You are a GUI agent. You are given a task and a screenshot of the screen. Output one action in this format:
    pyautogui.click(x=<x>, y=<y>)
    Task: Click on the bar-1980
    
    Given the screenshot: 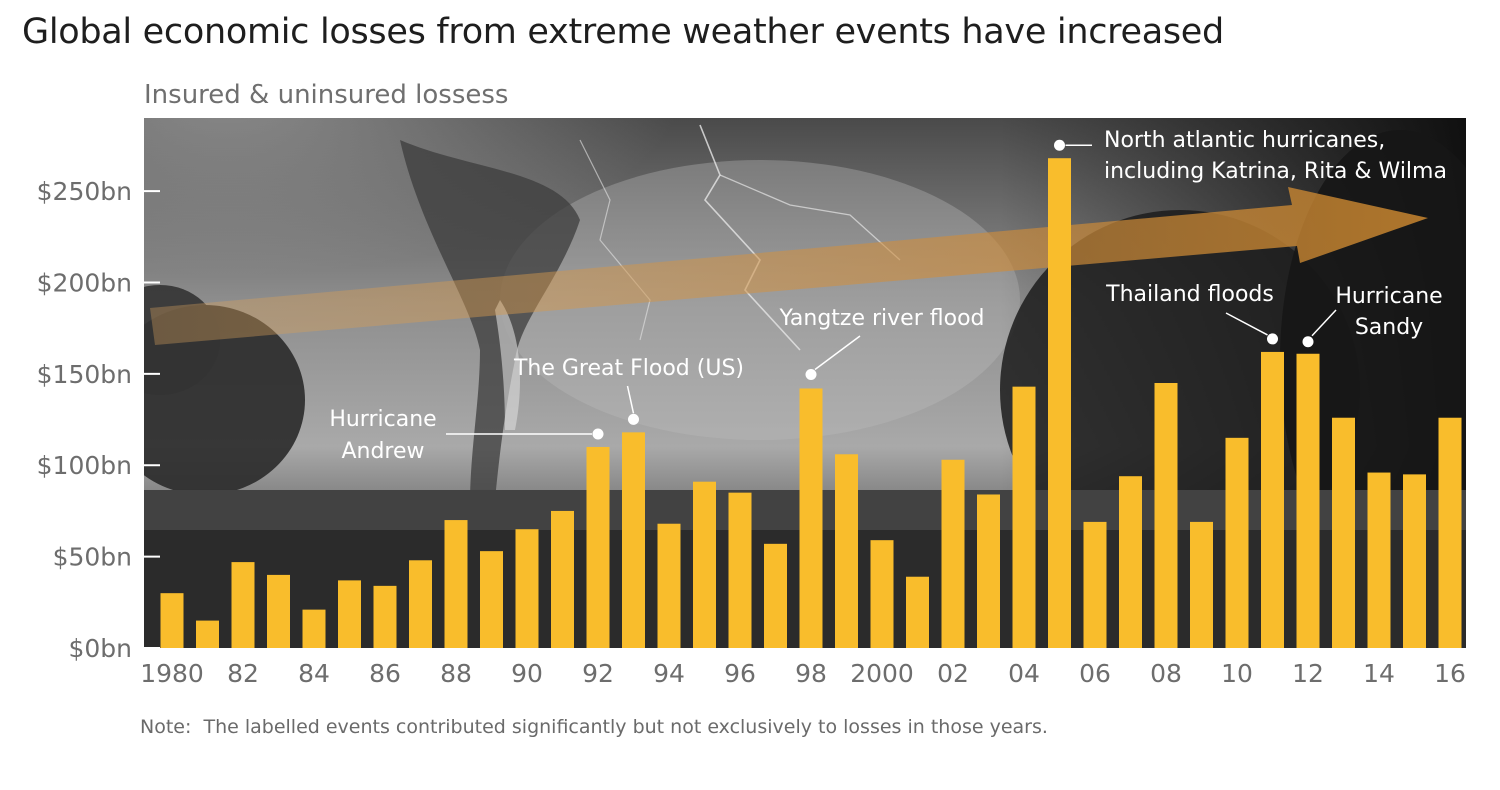 What is the action you would take?
    pyautogui.click(x=172, y=620)
    